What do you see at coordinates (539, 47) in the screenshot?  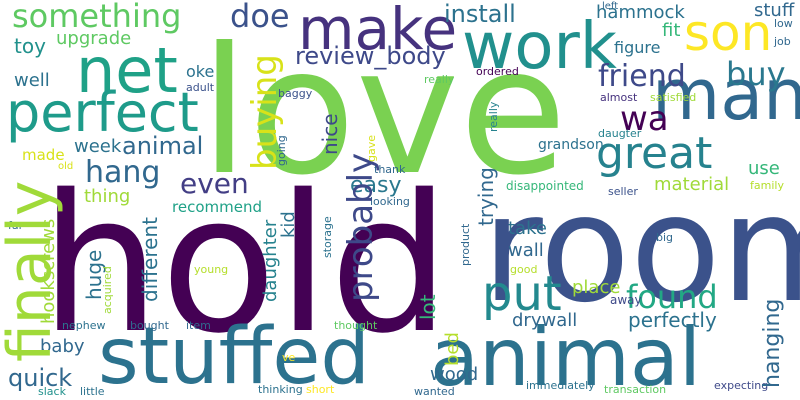 I see `word-work: work` at bounding box center [539, 47].